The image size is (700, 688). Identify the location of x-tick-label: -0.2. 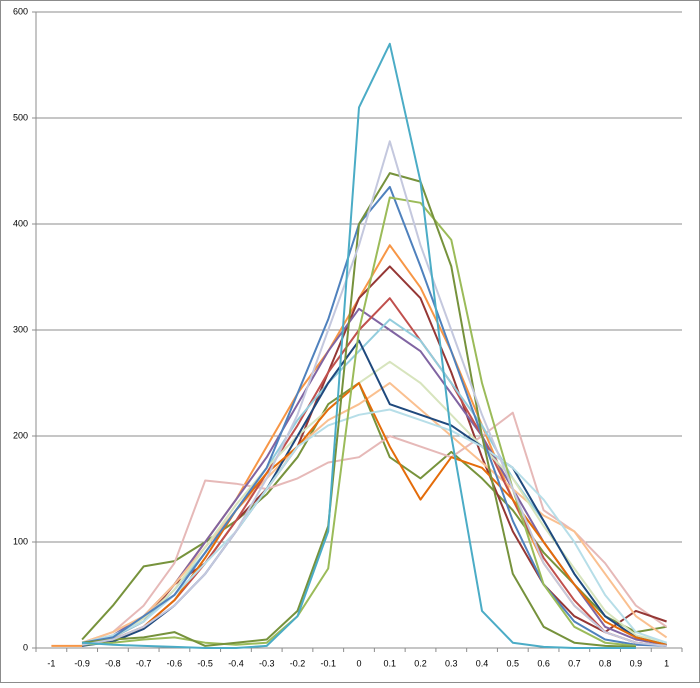
(298, 663).